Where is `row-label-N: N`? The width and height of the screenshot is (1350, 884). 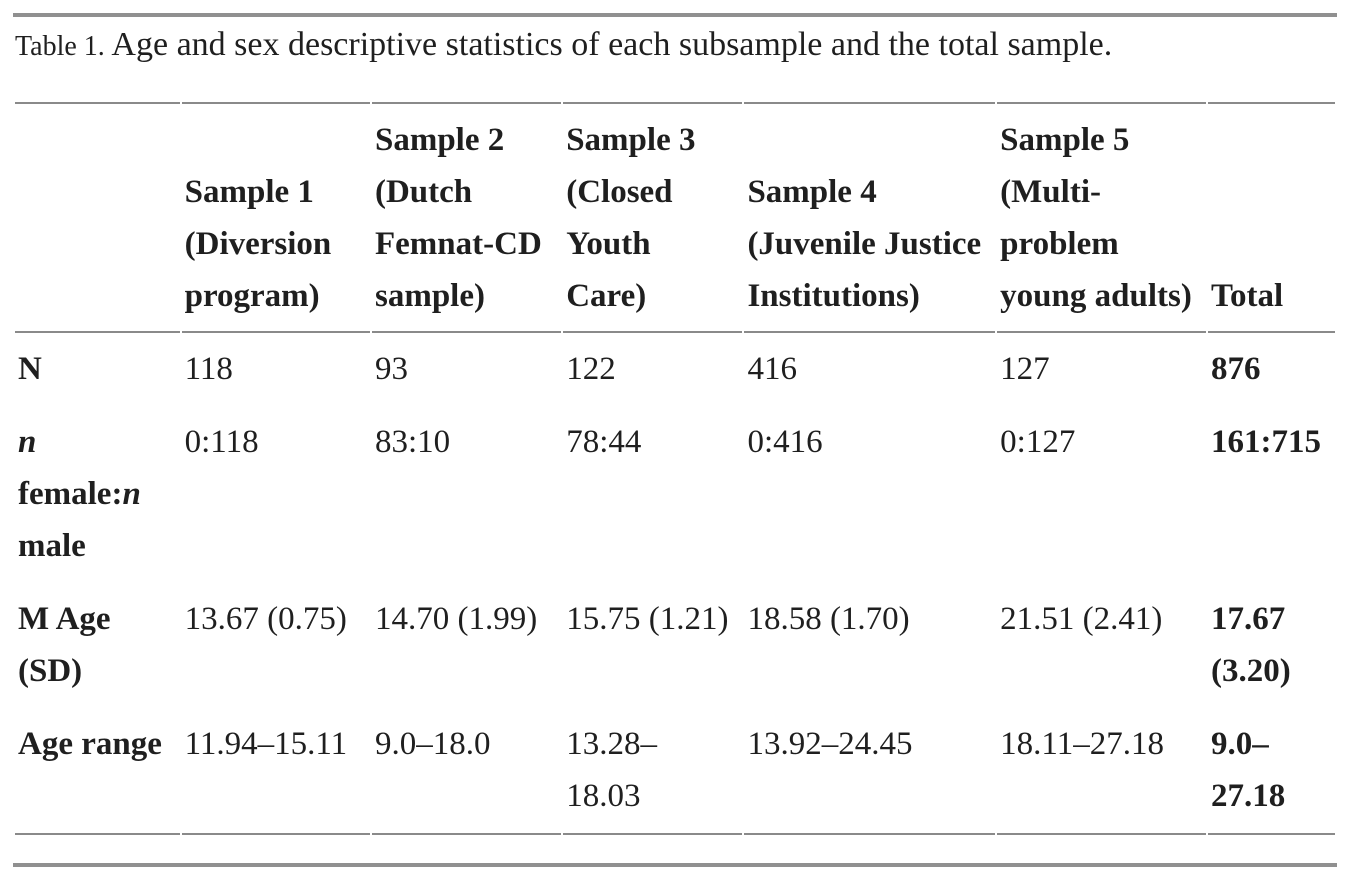
row-label-N: N is located at coordinates (30, 369).